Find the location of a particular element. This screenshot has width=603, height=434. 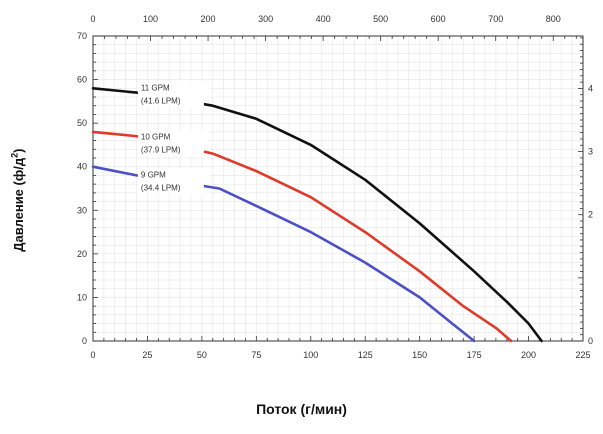

x-tick-label: 125 is located at coordinates (365, 355).